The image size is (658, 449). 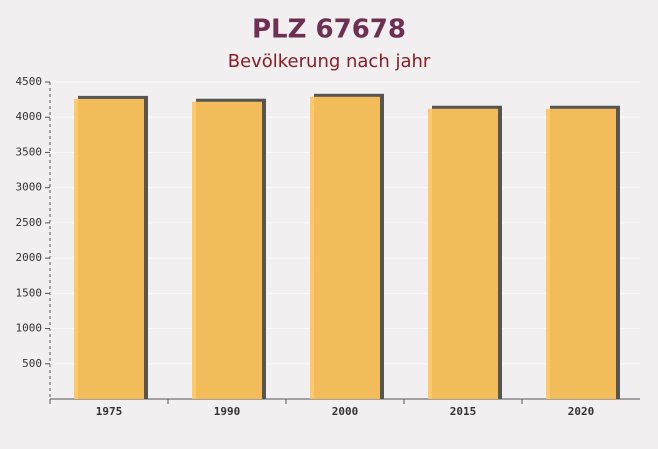 What do you see at coordinates (29, 292) in the screenshot?
I see `y-tick-label: 1500` at bounding box center [29, 292].